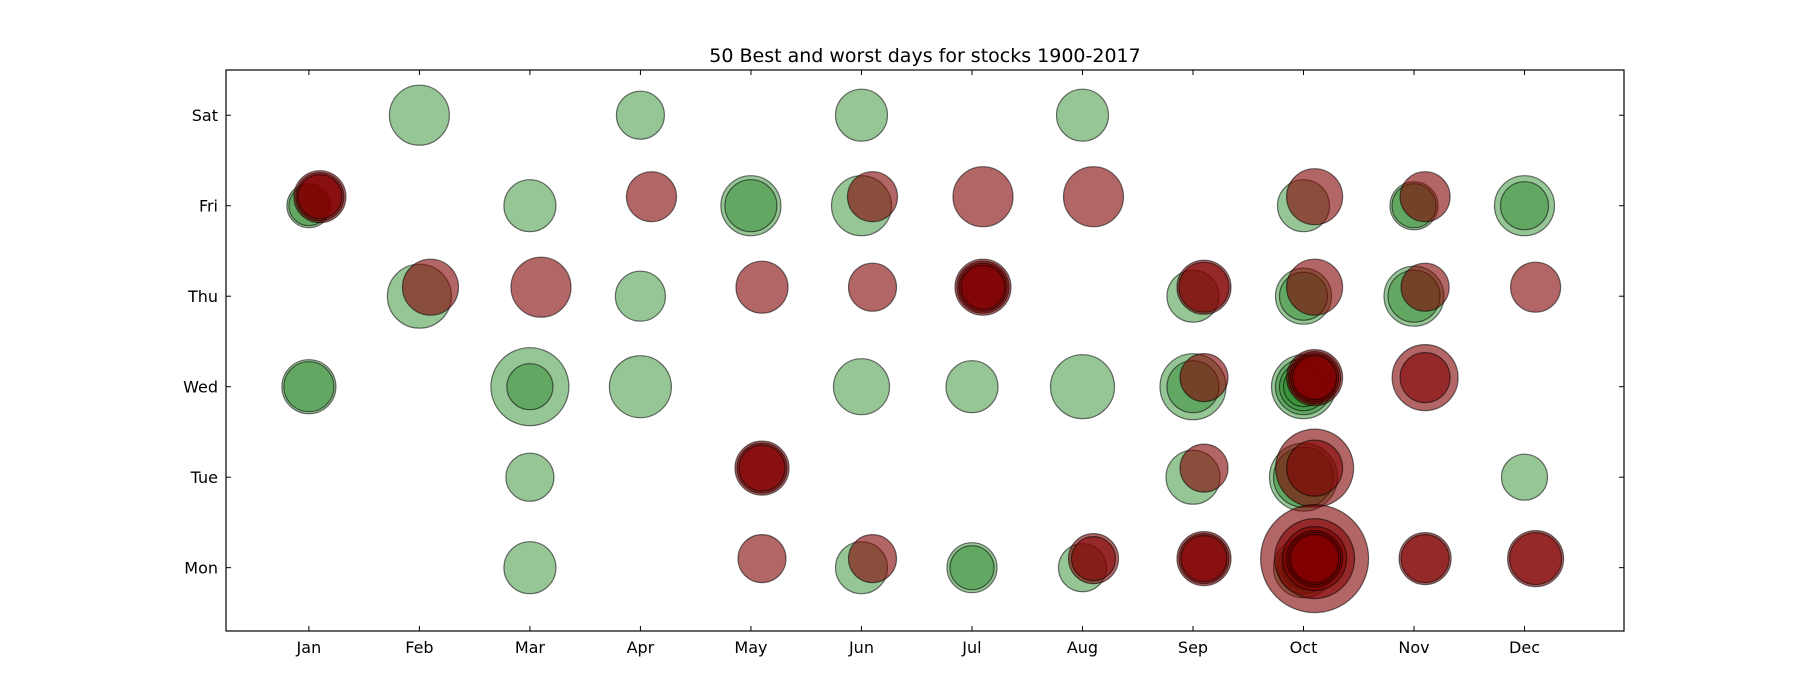  Describe the element at coordinates (861, 647) in the screenshot. I see `x-tick-label: Jun` at that location.